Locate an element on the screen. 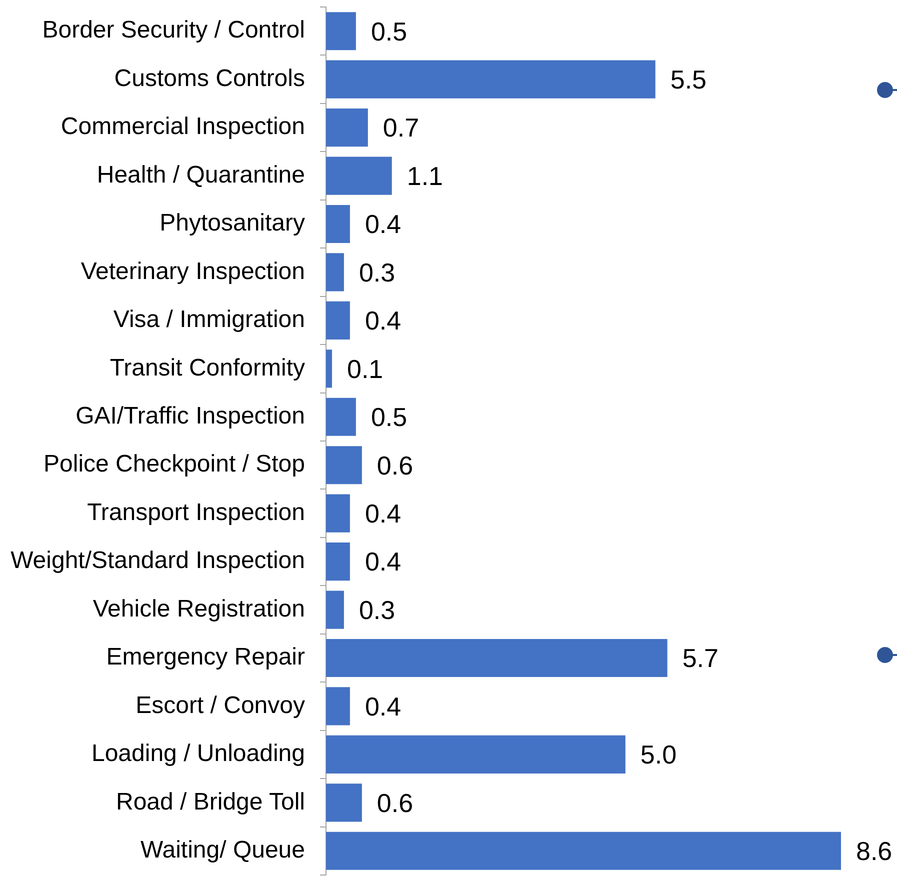 The width and height of the screenshot is (897, 876). y-tick-label: Loading / Unloading is located at coordinates (198, 754).